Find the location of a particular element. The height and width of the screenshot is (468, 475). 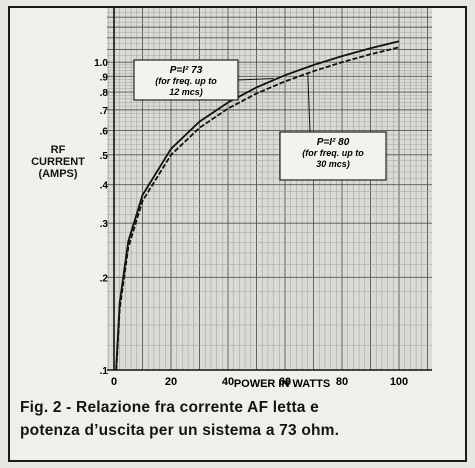

y-tick-label: .4 is located at coordinates (104, 186).